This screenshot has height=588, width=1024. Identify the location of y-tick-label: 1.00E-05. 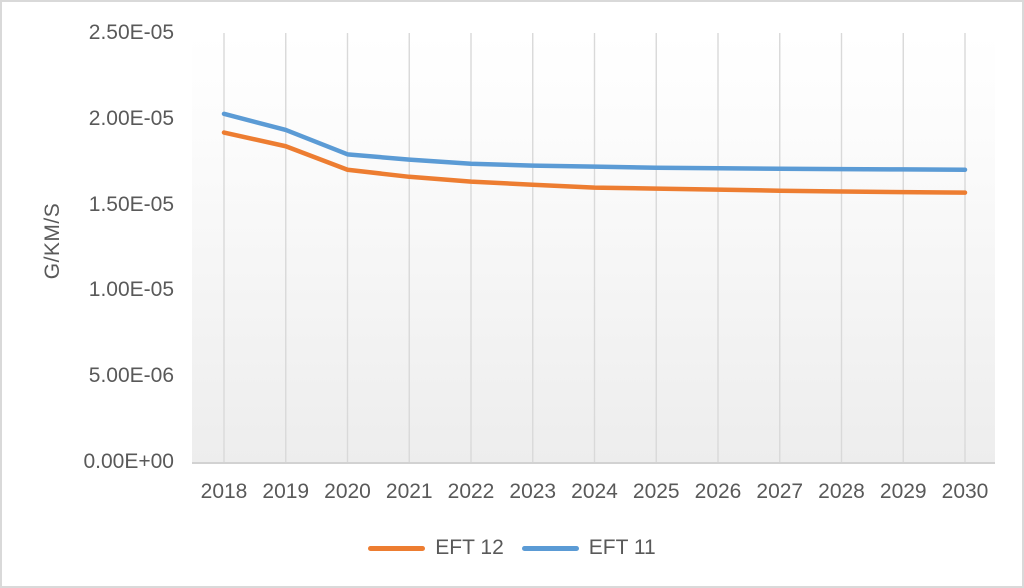
(131, 290).